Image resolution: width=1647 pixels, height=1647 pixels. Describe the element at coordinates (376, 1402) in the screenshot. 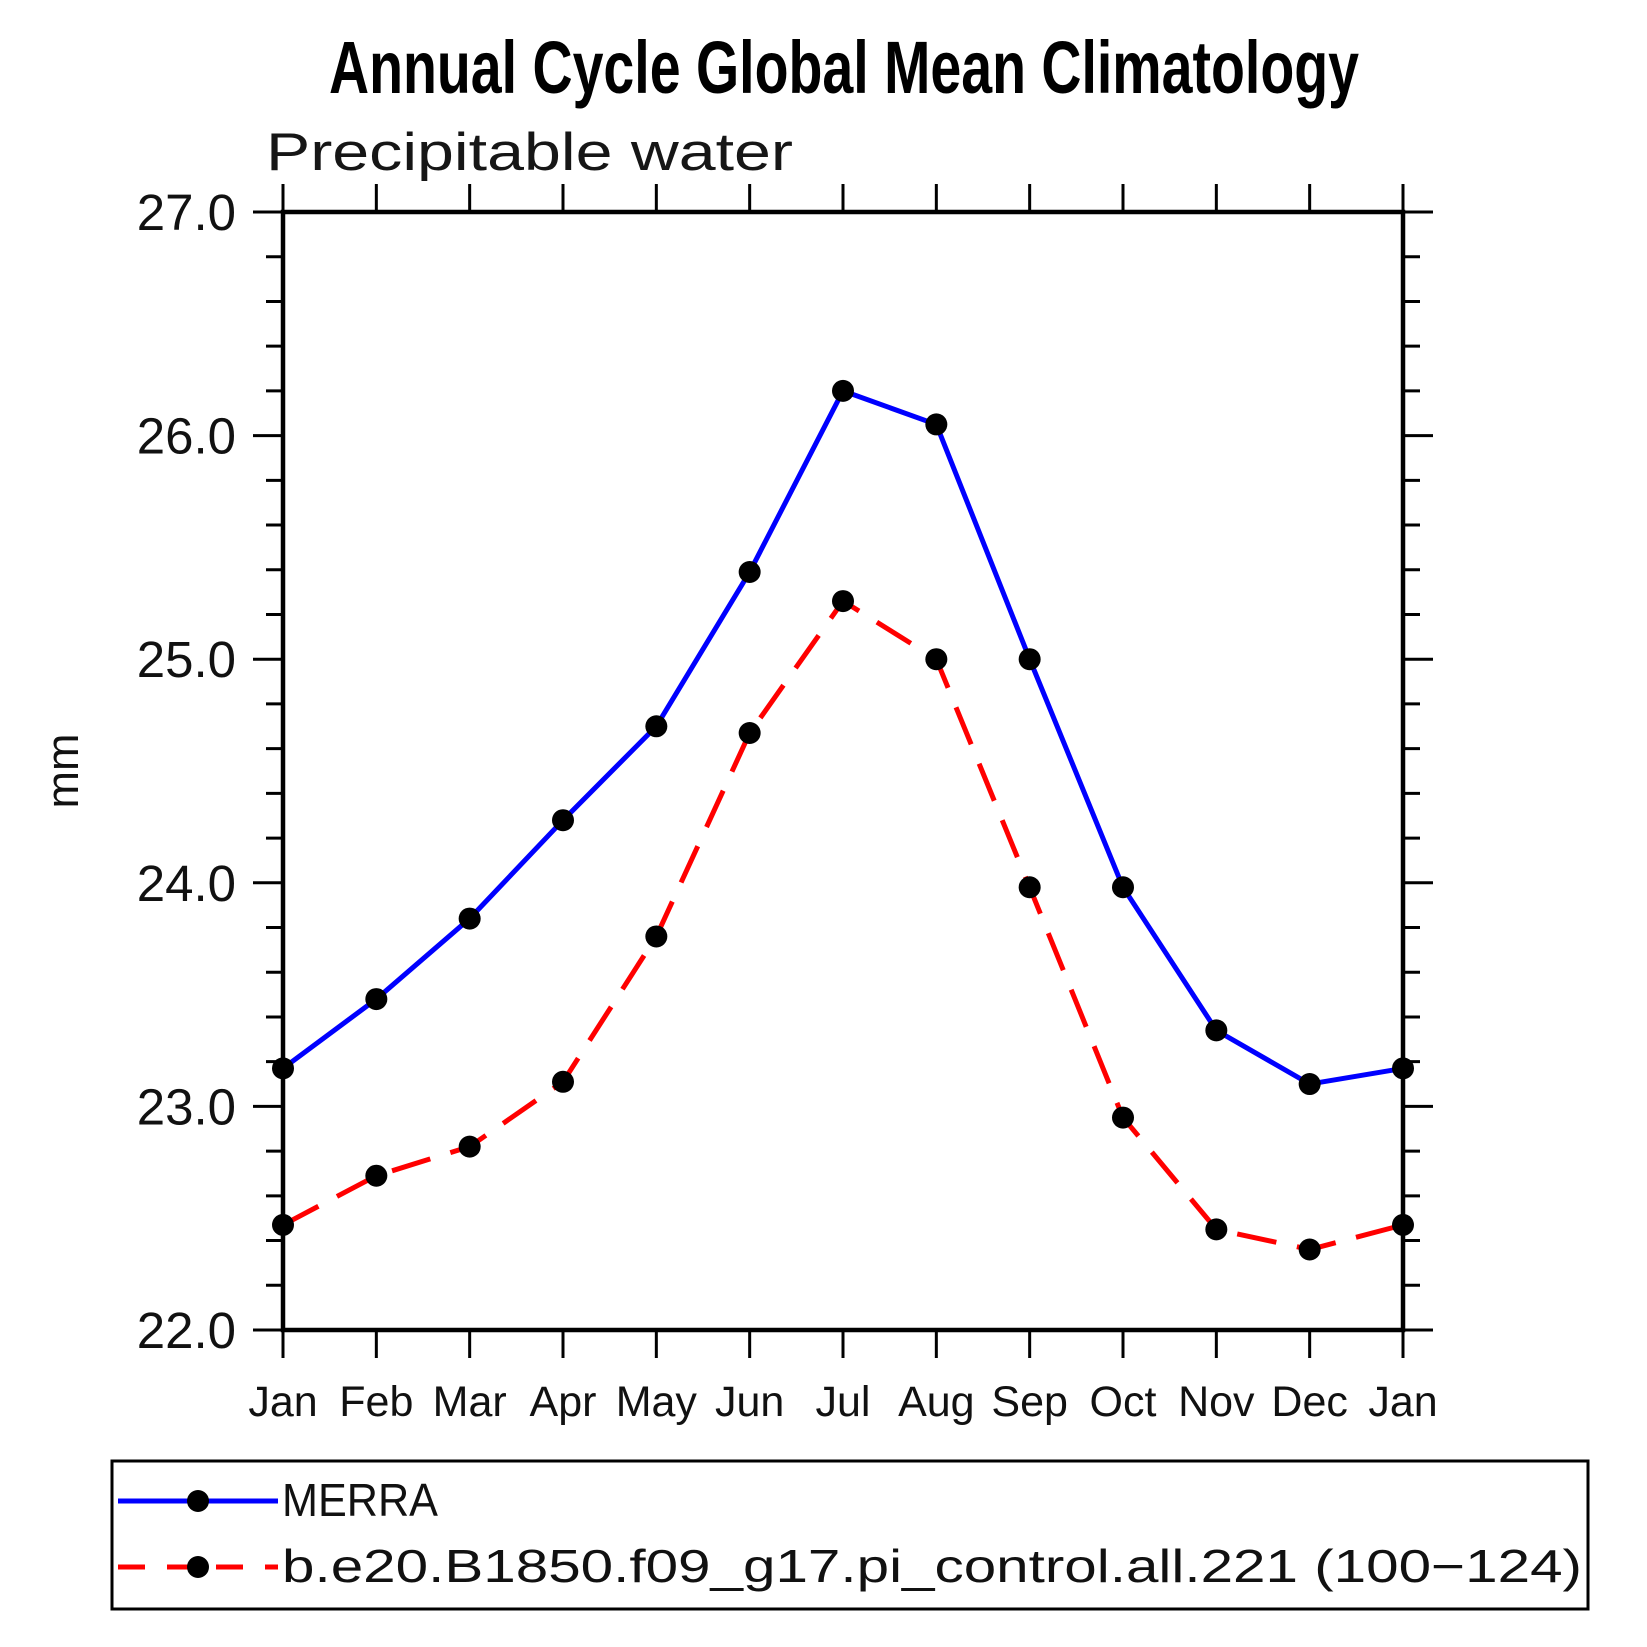

I see `x-tick-label: Feb` at that location.